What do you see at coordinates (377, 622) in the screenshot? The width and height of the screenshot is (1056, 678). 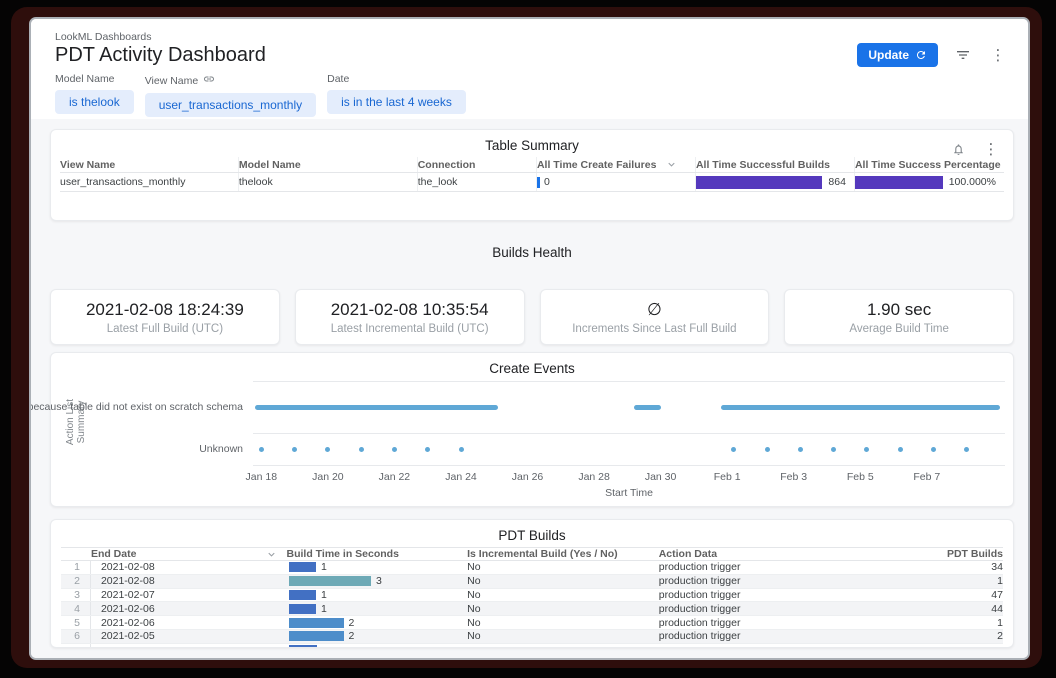 I see `build-time-cell: 2` at bounding box center [377, 622].